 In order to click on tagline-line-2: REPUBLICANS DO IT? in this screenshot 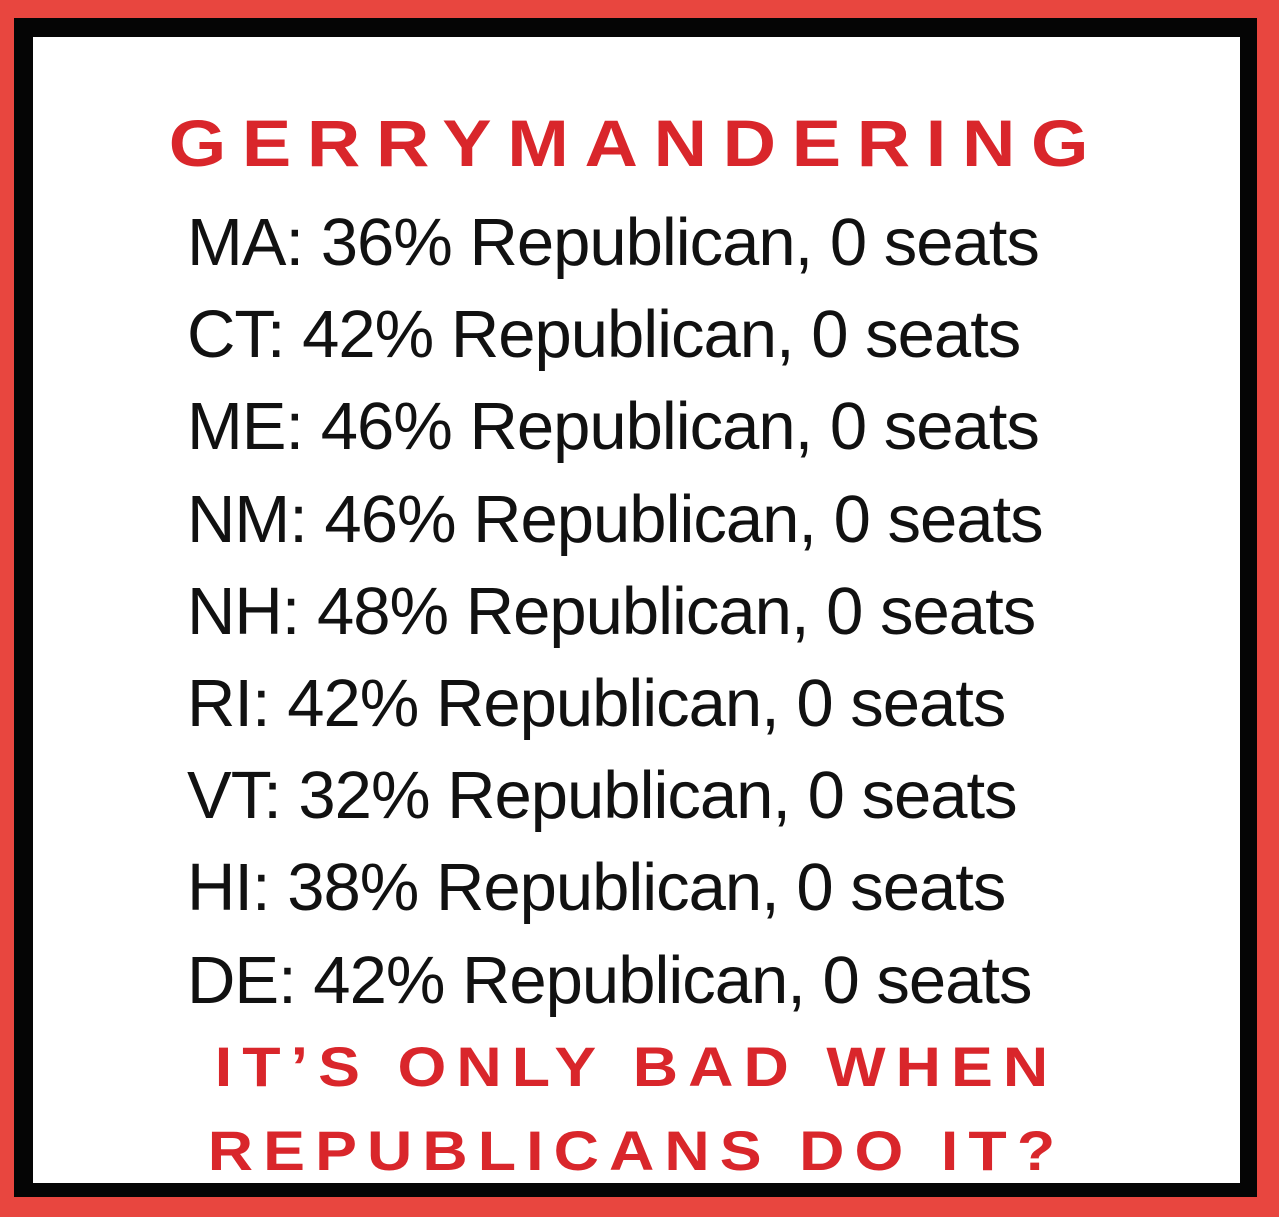, I will do `click(636, 1150)`.